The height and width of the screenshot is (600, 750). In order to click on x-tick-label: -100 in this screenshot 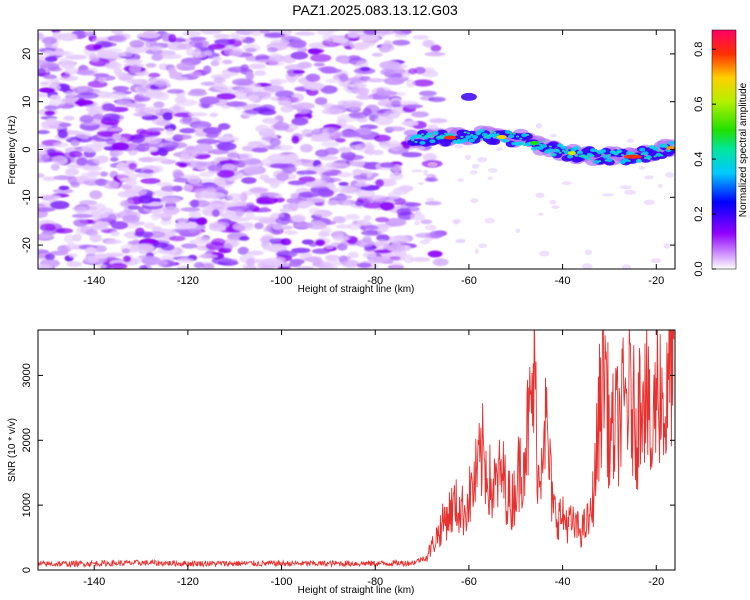, I will do `click(282, 582)`.